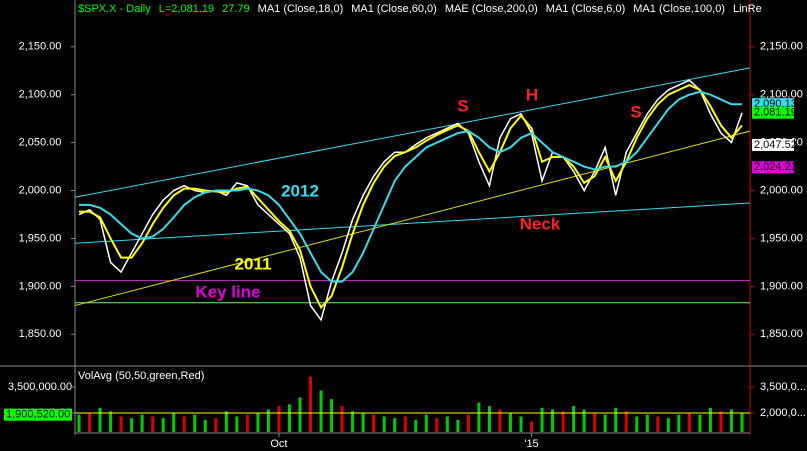 The image size is (807, 451). Describe the element at coordinates (531, 444) in the screenshot. I see `x-tick-label: '15` at that location.